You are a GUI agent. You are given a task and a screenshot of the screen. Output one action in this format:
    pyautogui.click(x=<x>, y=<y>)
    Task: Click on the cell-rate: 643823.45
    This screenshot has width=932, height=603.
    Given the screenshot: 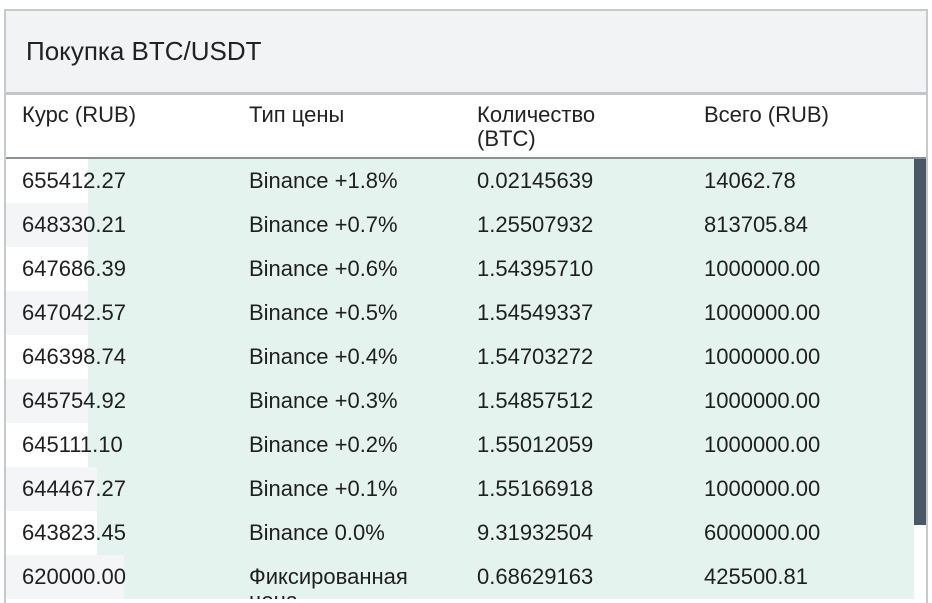 What is the action you would take?
    pyautogui.click(x=74, y=532)
    